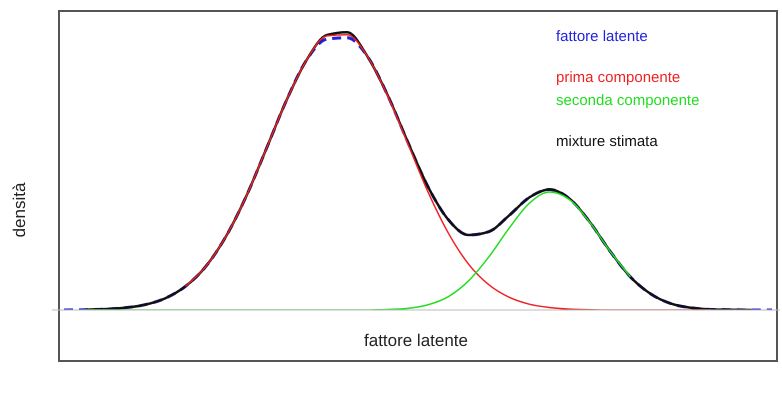 The height and width of the screenshot is (403, 782). What do you see at coordinates (602, 36) in the screenshot?
I see `text: fattore latente` at bounding box center [602, 36].